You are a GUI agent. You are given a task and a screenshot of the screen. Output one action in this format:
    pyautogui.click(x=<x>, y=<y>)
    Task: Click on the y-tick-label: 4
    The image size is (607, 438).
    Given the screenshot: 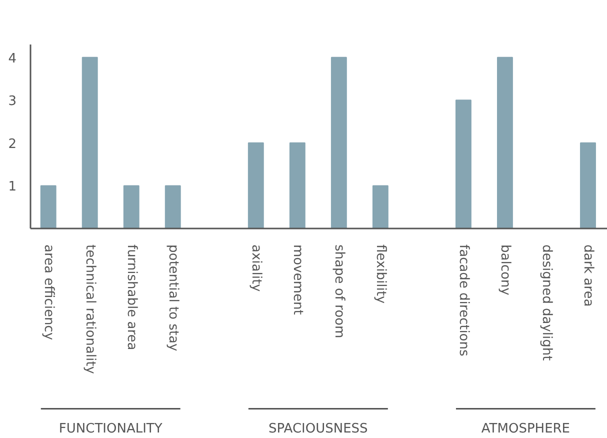 What is the action you would take?
    pyautogui.click(x=12, y=58)
    